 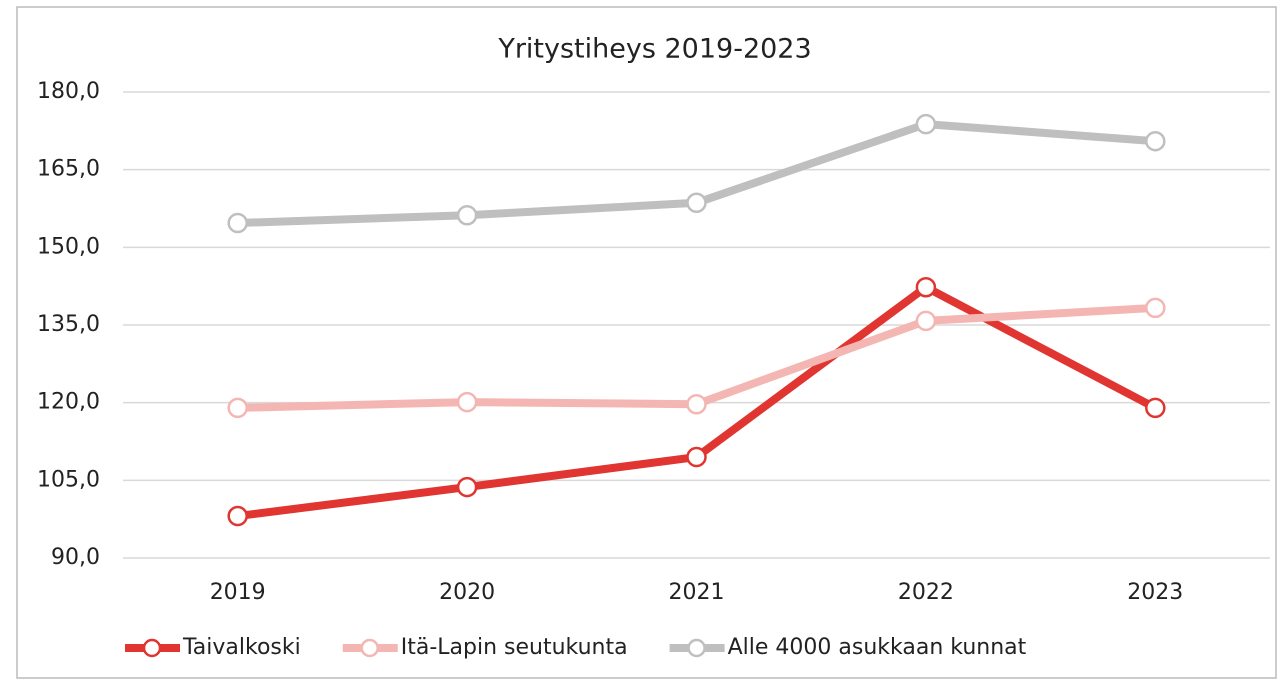 I want to click on x-tick-label: 2019, so click(x=238, y=592).